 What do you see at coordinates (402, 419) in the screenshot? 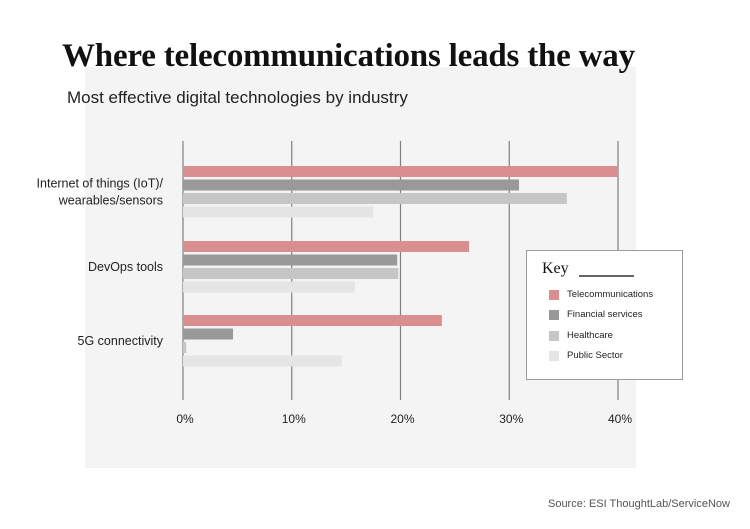
I see `x-tick-label: 20%` at bounding box center [402, 419].